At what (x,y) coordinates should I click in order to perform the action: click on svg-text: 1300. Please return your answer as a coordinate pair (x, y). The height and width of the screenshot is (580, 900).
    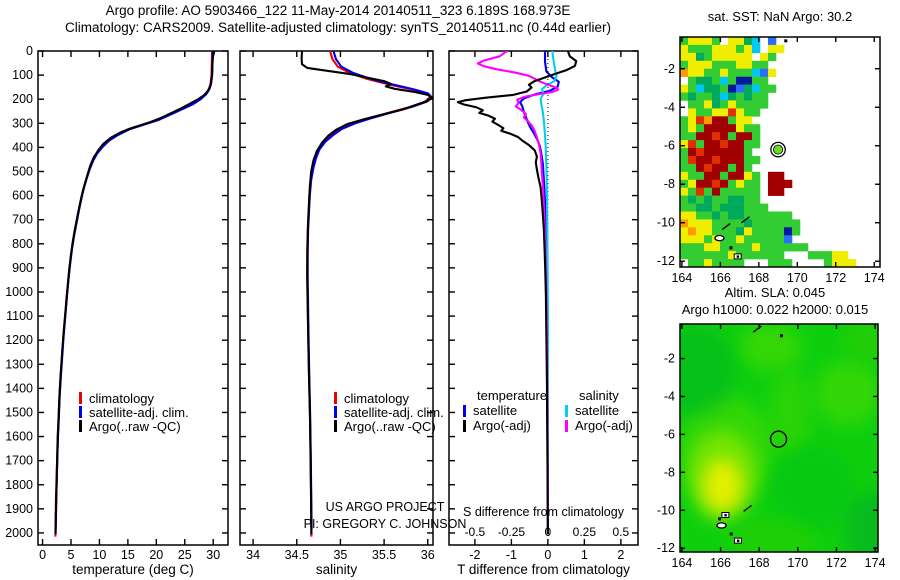
    Looking at the image, I should click on (19, 364).